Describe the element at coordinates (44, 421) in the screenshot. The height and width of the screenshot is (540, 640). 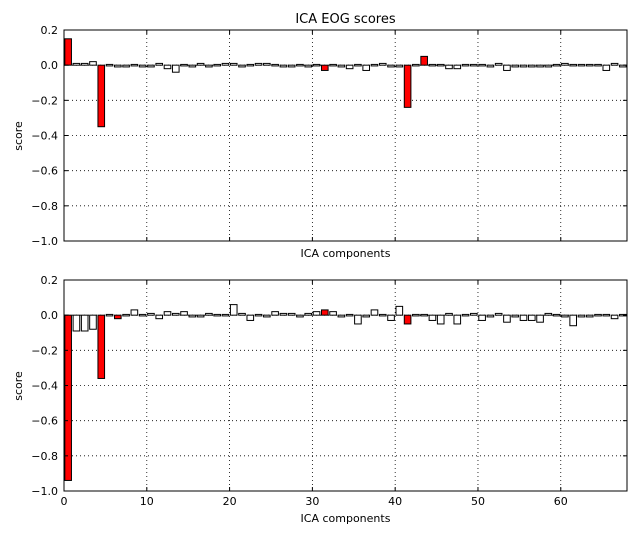
I see `bottom-y-tick-label: −0.6` at that location.